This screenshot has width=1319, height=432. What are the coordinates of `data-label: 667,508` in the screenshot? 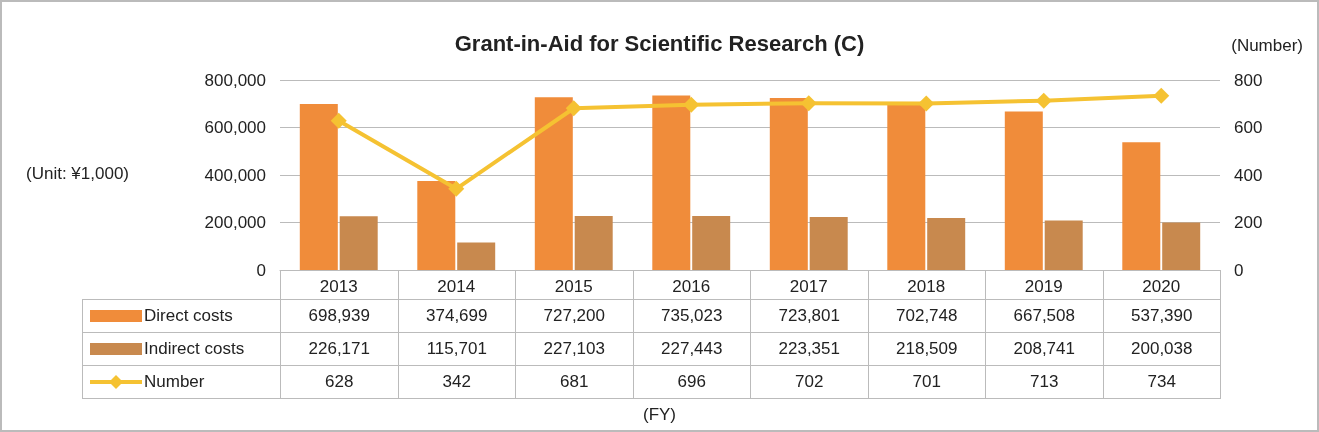 It's located at (1044, 316).